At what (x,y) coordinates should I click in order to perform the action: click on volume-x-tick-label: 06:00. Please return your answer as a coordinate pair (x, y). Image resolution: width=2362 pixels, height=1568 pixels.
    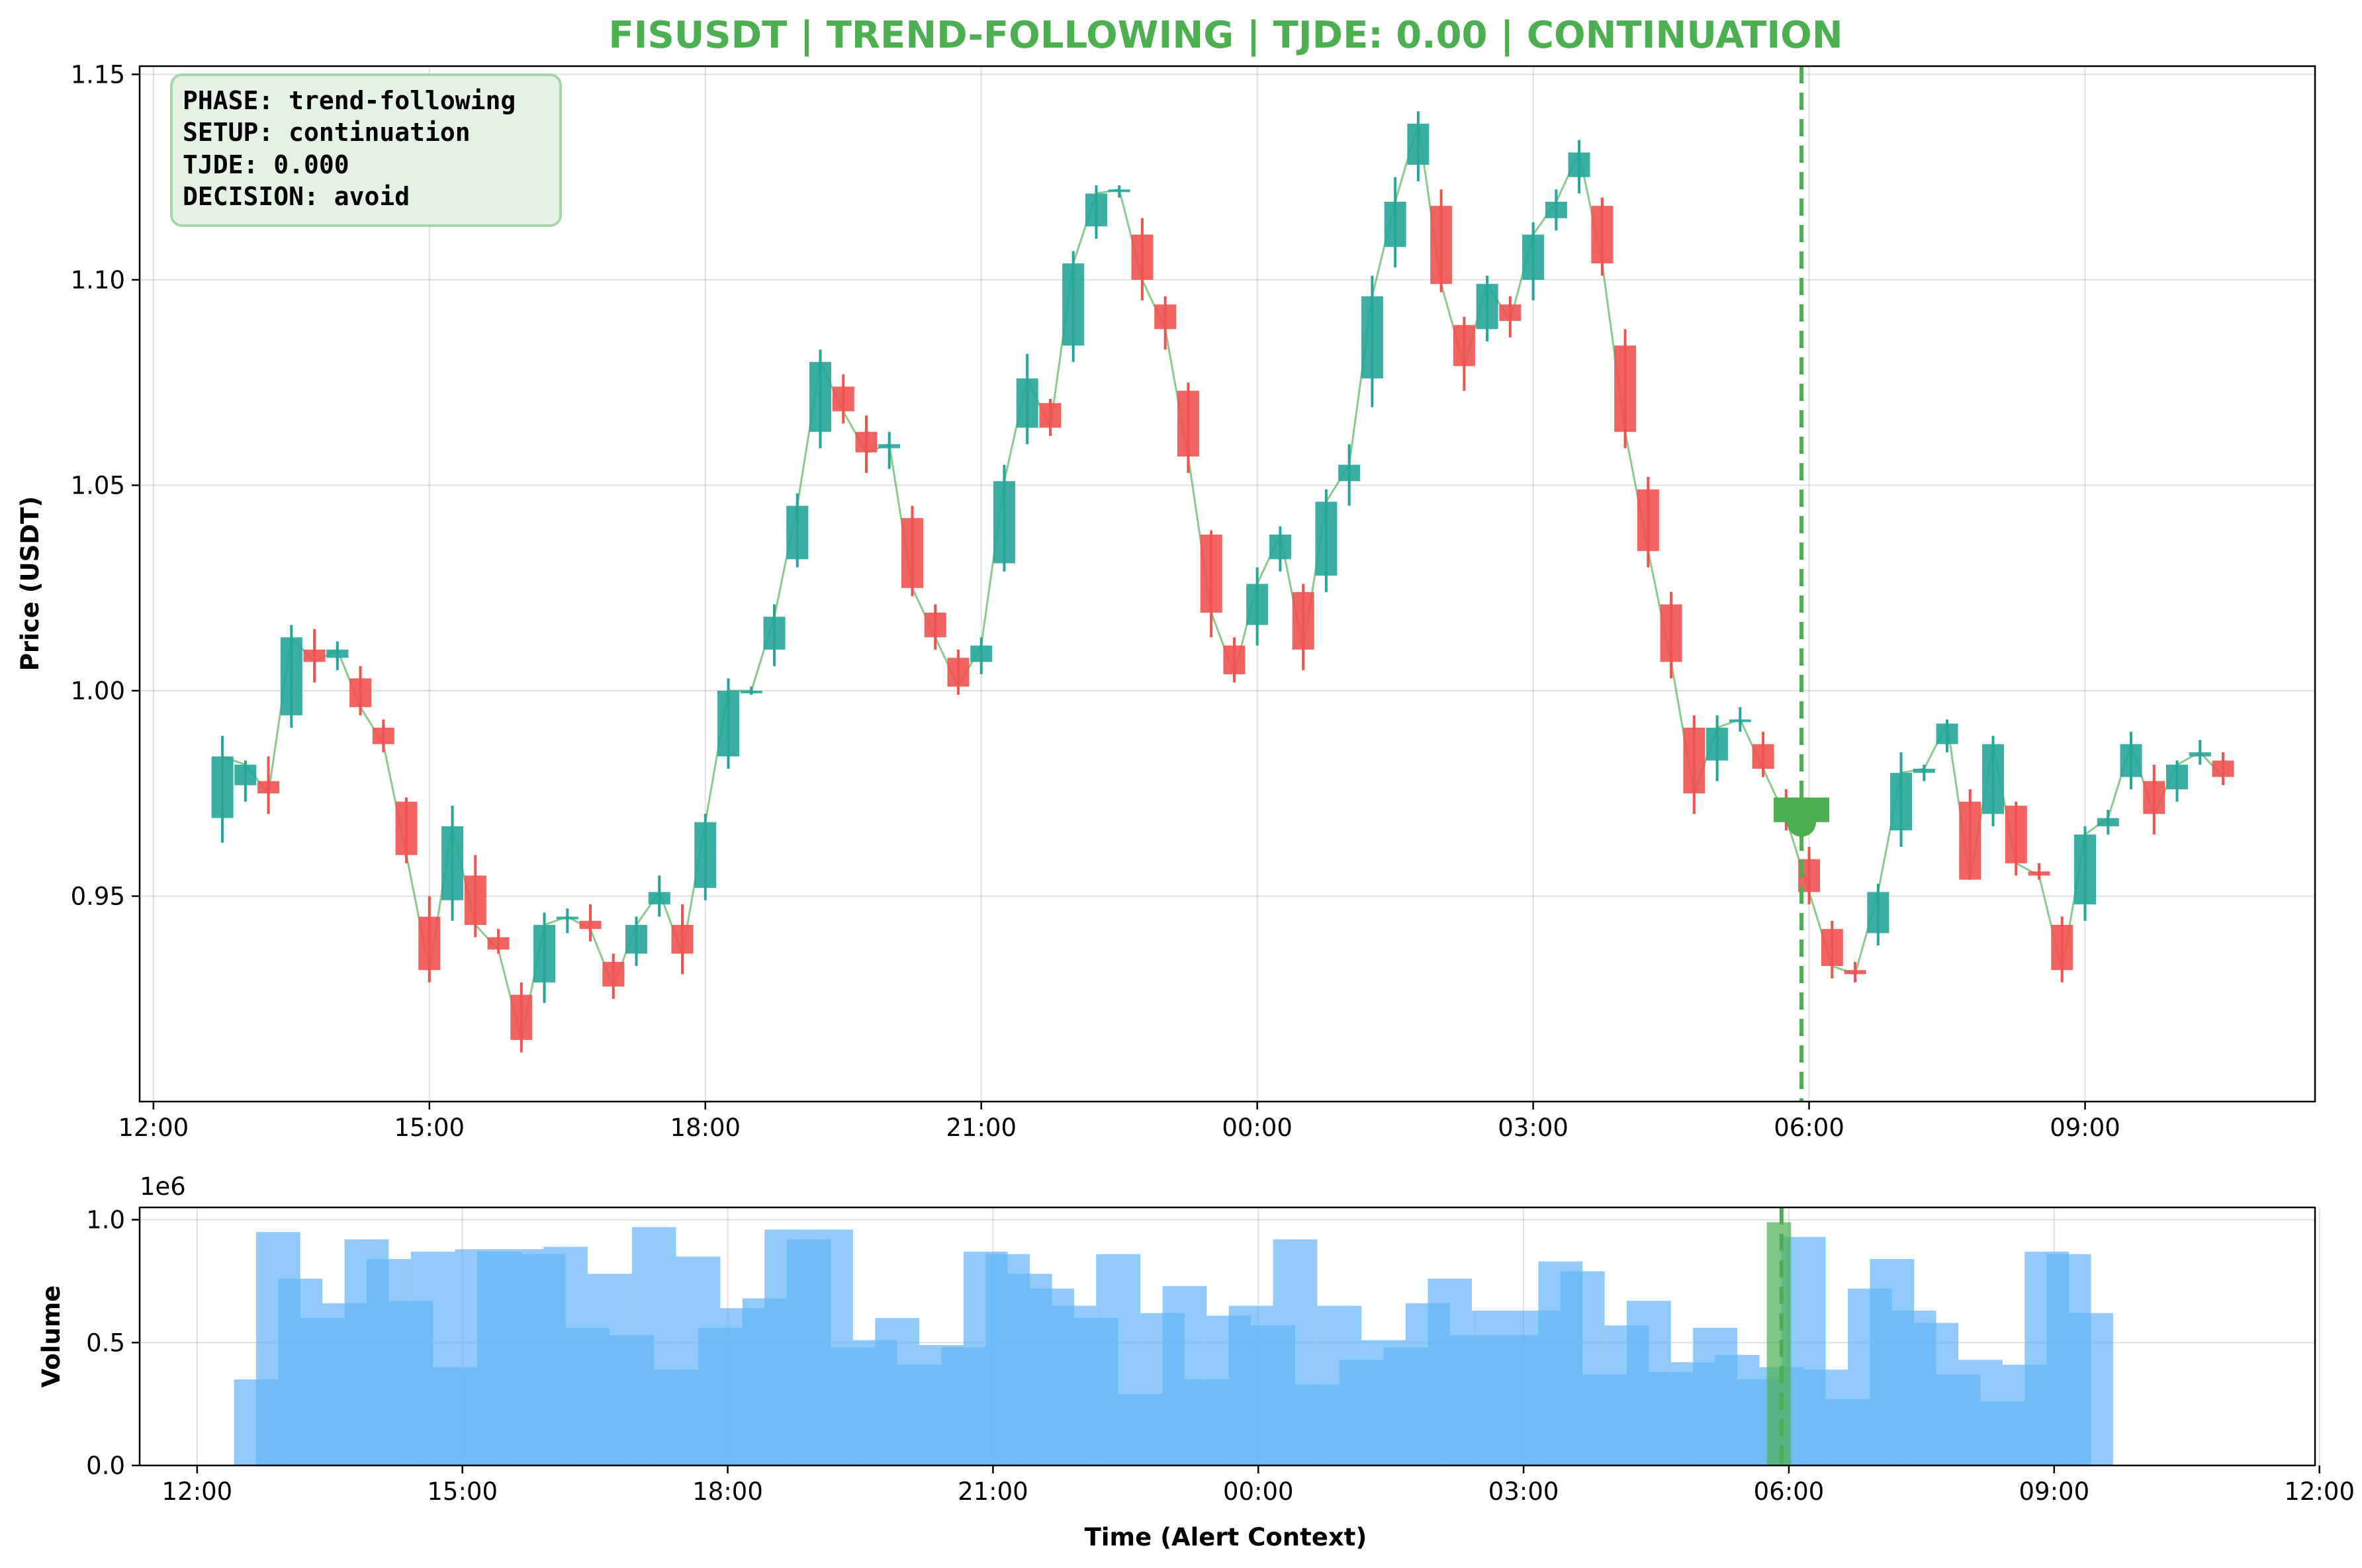
    Looking at the image, I should click on (1789, 1492).